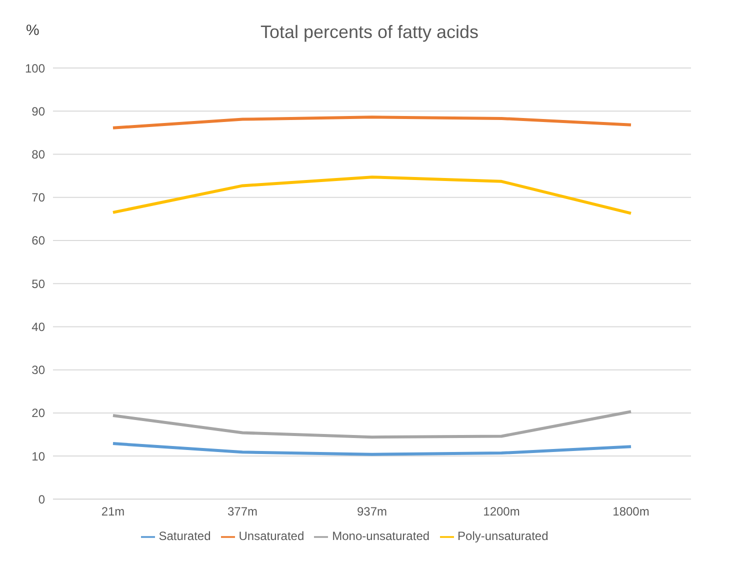  What do you see at coordinates (501, 511) in the screenshot?
I see `x-tick-label: 1200m` at bounding box center [501, 511].